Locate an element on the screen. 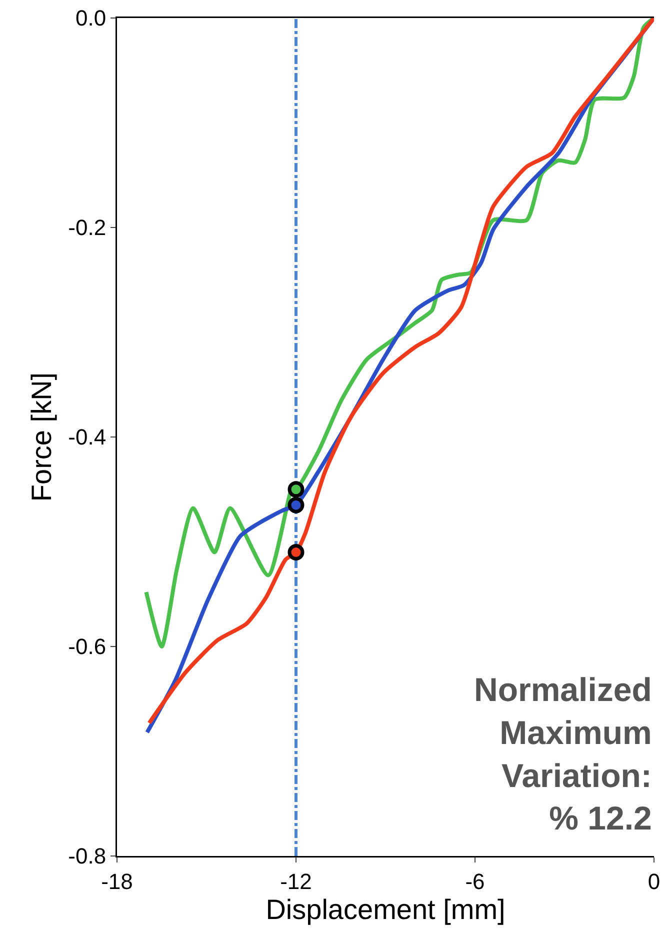 Image resolution: width=666 pixels, height=933 pixels. y-axis-title: Force [kN] is located at coordinates (42, 437).